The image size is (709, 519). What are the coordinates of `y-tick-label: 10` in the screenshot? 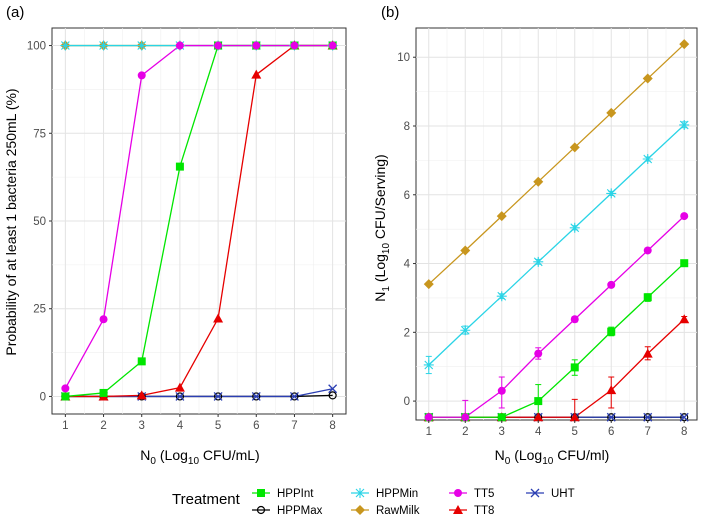 It's located at (403, 58).